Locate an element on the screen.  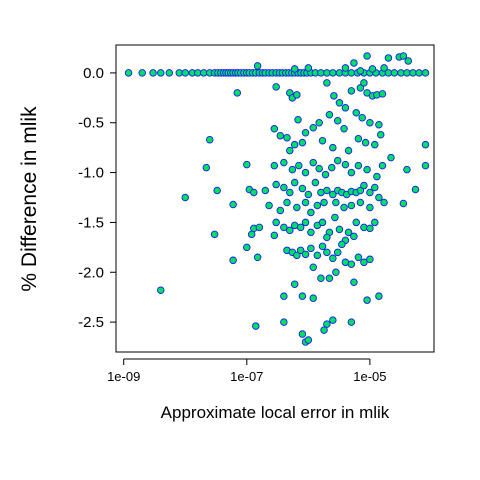
y-tick-label: 0.0 is located at coordinates (93, 73).